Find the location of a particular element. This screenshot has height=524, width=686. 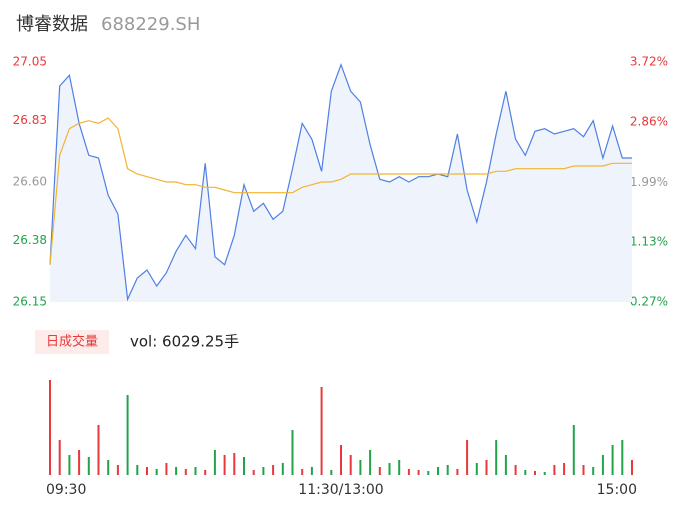

x-tick-label: 15:00 is located at coordinates (617, 490).